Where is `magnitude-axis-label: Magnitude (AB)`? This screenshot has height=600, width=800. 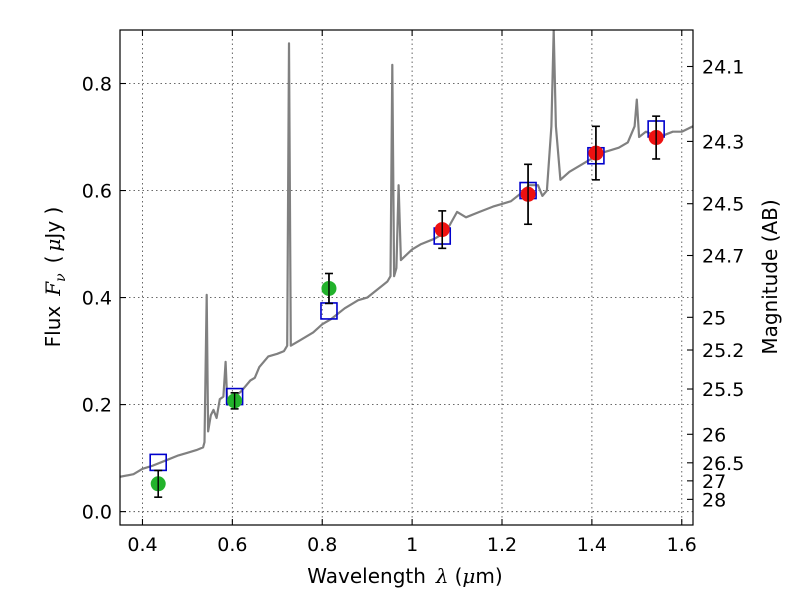
magnitude-axis-label: Magnitude (AB) is located at coordinates (770, 276).